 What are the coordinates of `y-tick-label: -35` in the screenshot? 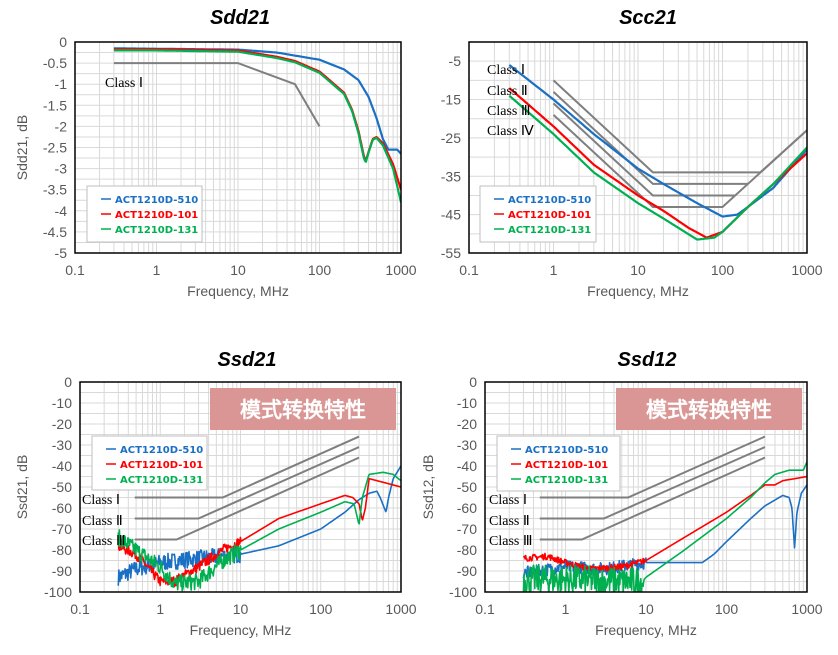 It's located at (451, 176).